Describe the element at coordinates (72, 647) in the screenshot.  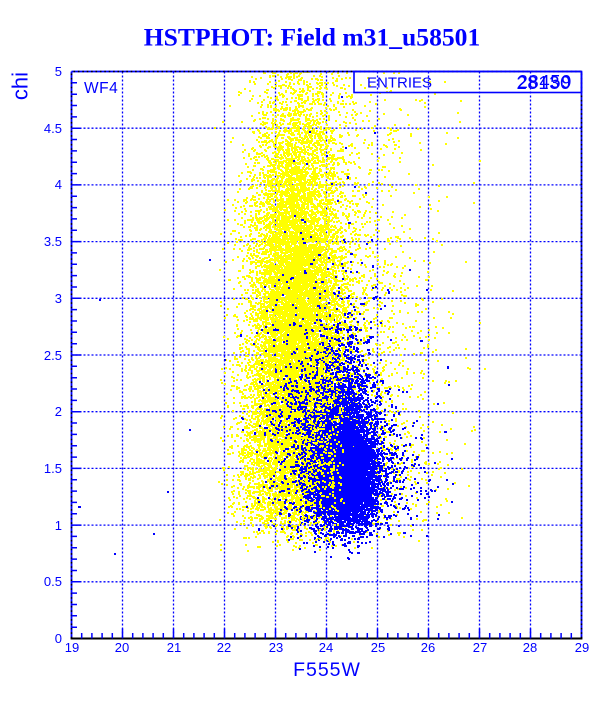
I see `svg-text: 19` at that location.